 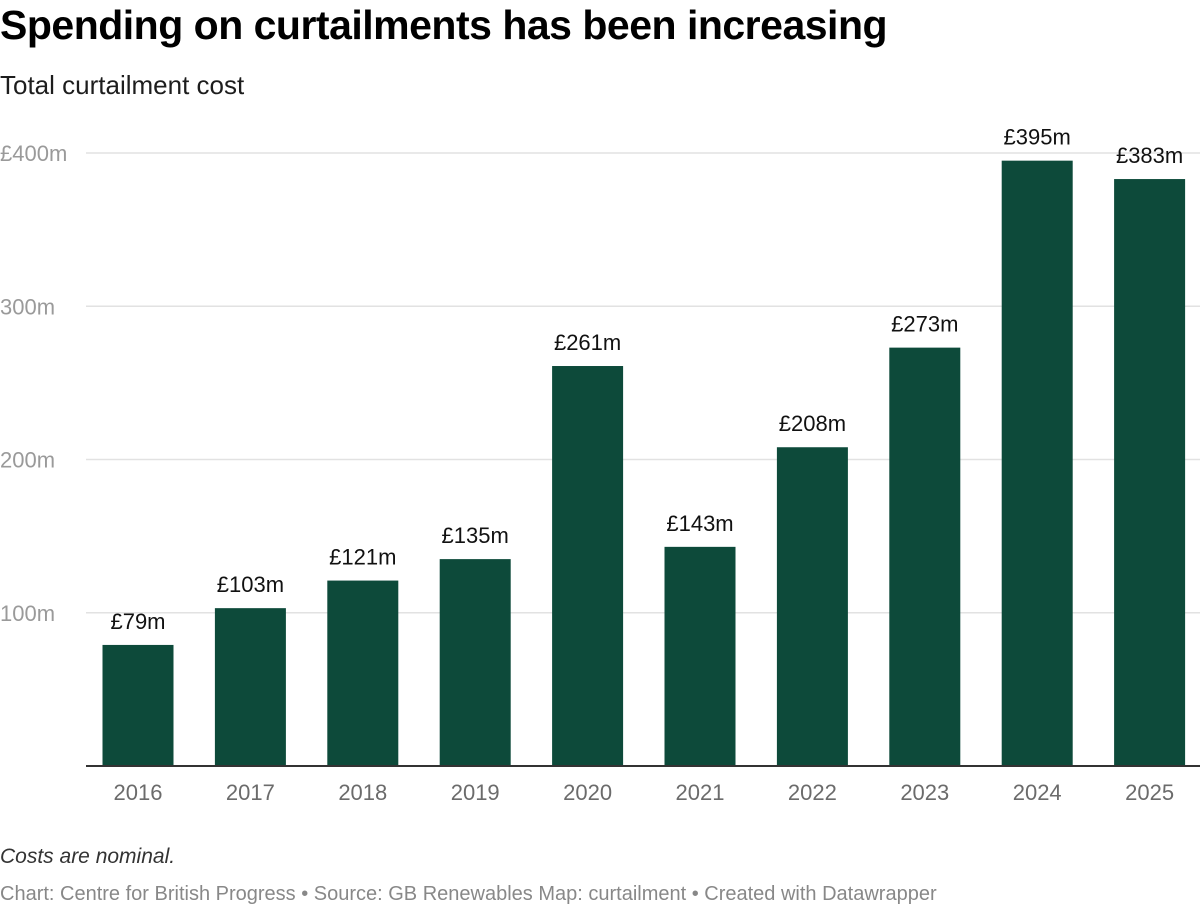 What do you see at coordinates (362, 792) in the screenshot?
I see `x-tick-label: 2018` at bounding box center [362, 792].